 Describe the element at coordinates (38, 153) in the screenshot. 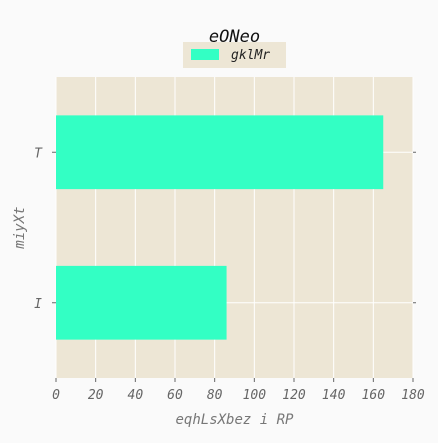

I see `y-tick-label: T` at that location.